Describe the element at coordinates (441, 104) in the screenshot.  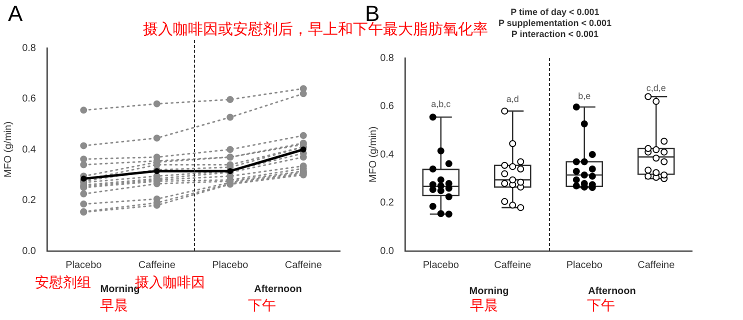
I see `annotation: a,b,c` at that location.